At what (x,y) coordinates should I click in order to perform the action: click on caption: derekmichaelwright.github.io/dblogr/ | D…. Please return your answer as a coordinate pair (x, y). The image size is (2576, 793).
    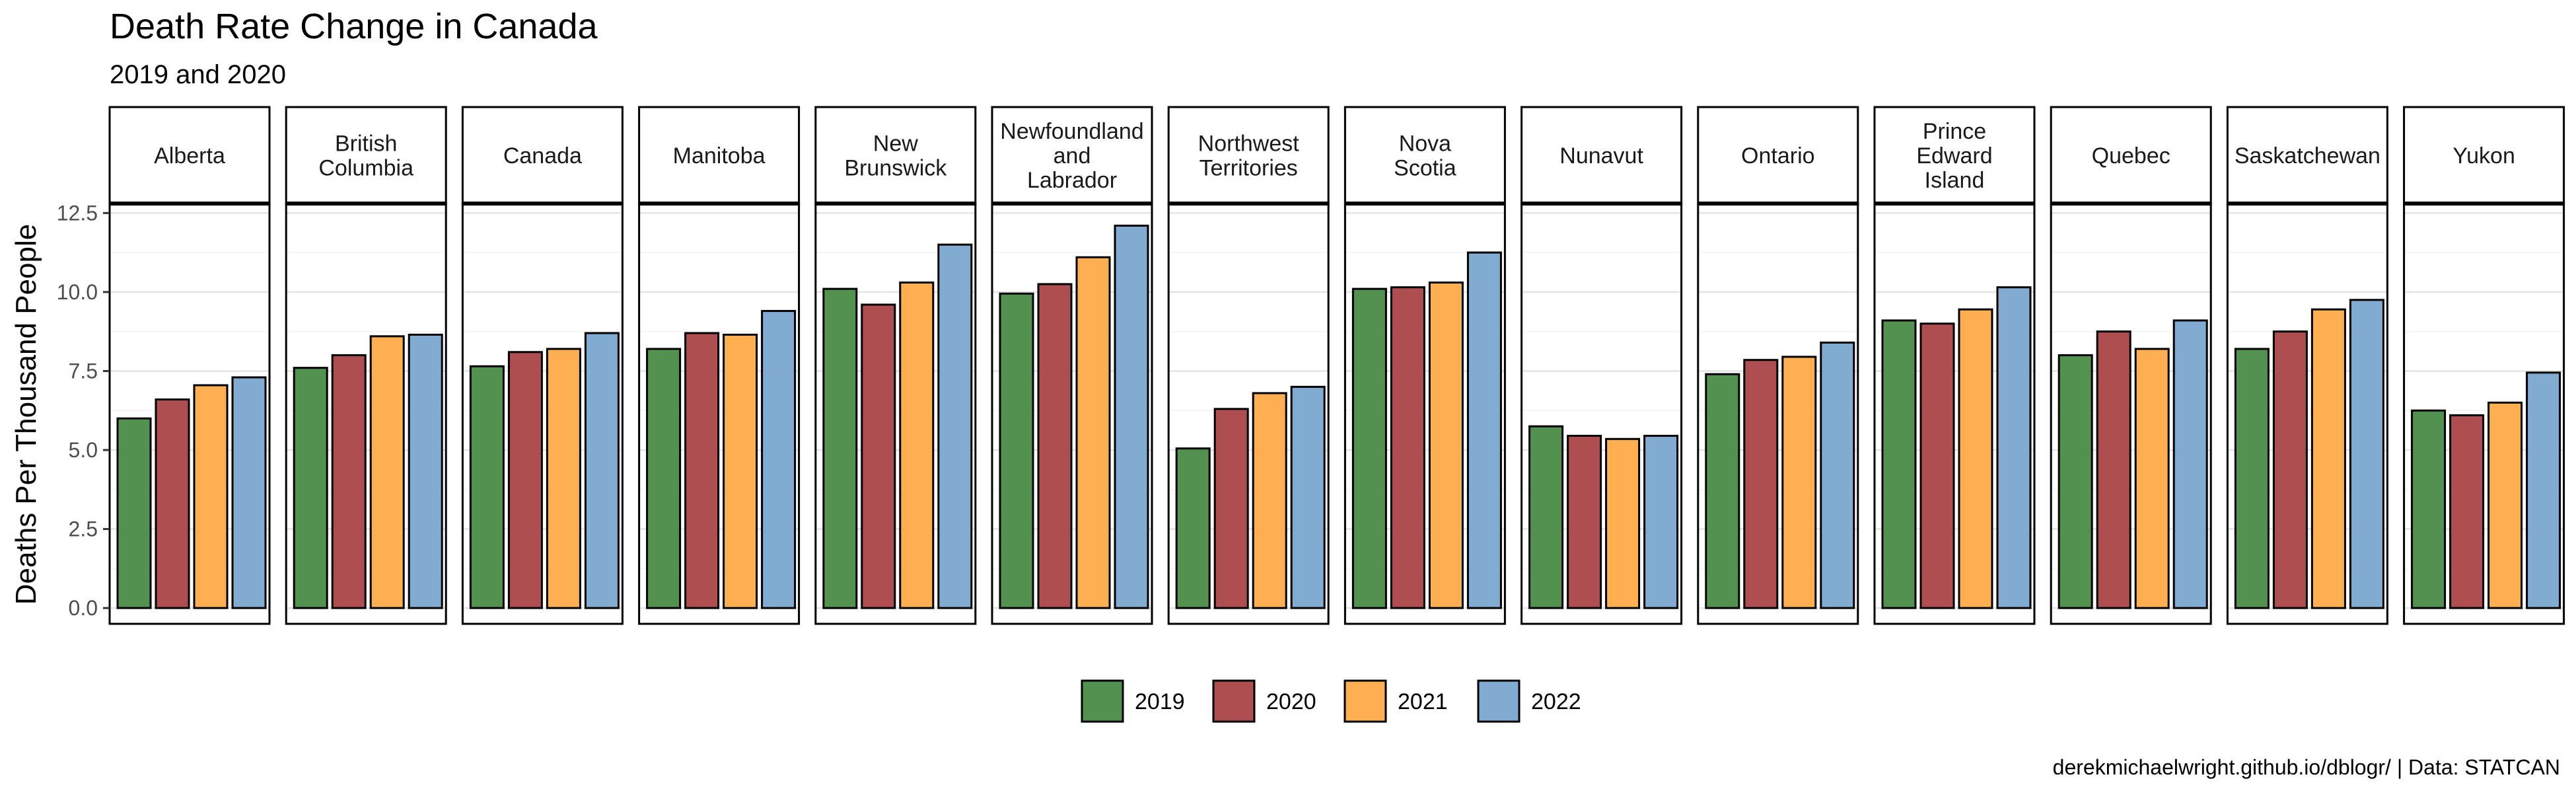
    Looking at the image, I should click on (2307, 767).